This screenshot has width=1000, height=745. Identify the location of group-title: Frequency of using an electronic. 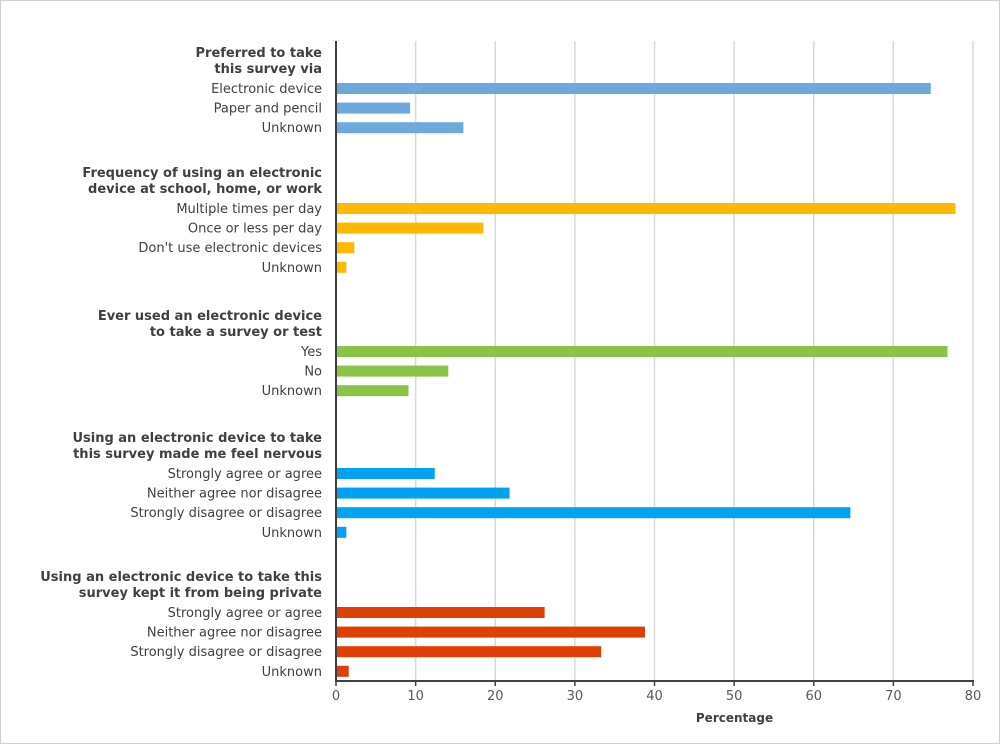
(202, 173).